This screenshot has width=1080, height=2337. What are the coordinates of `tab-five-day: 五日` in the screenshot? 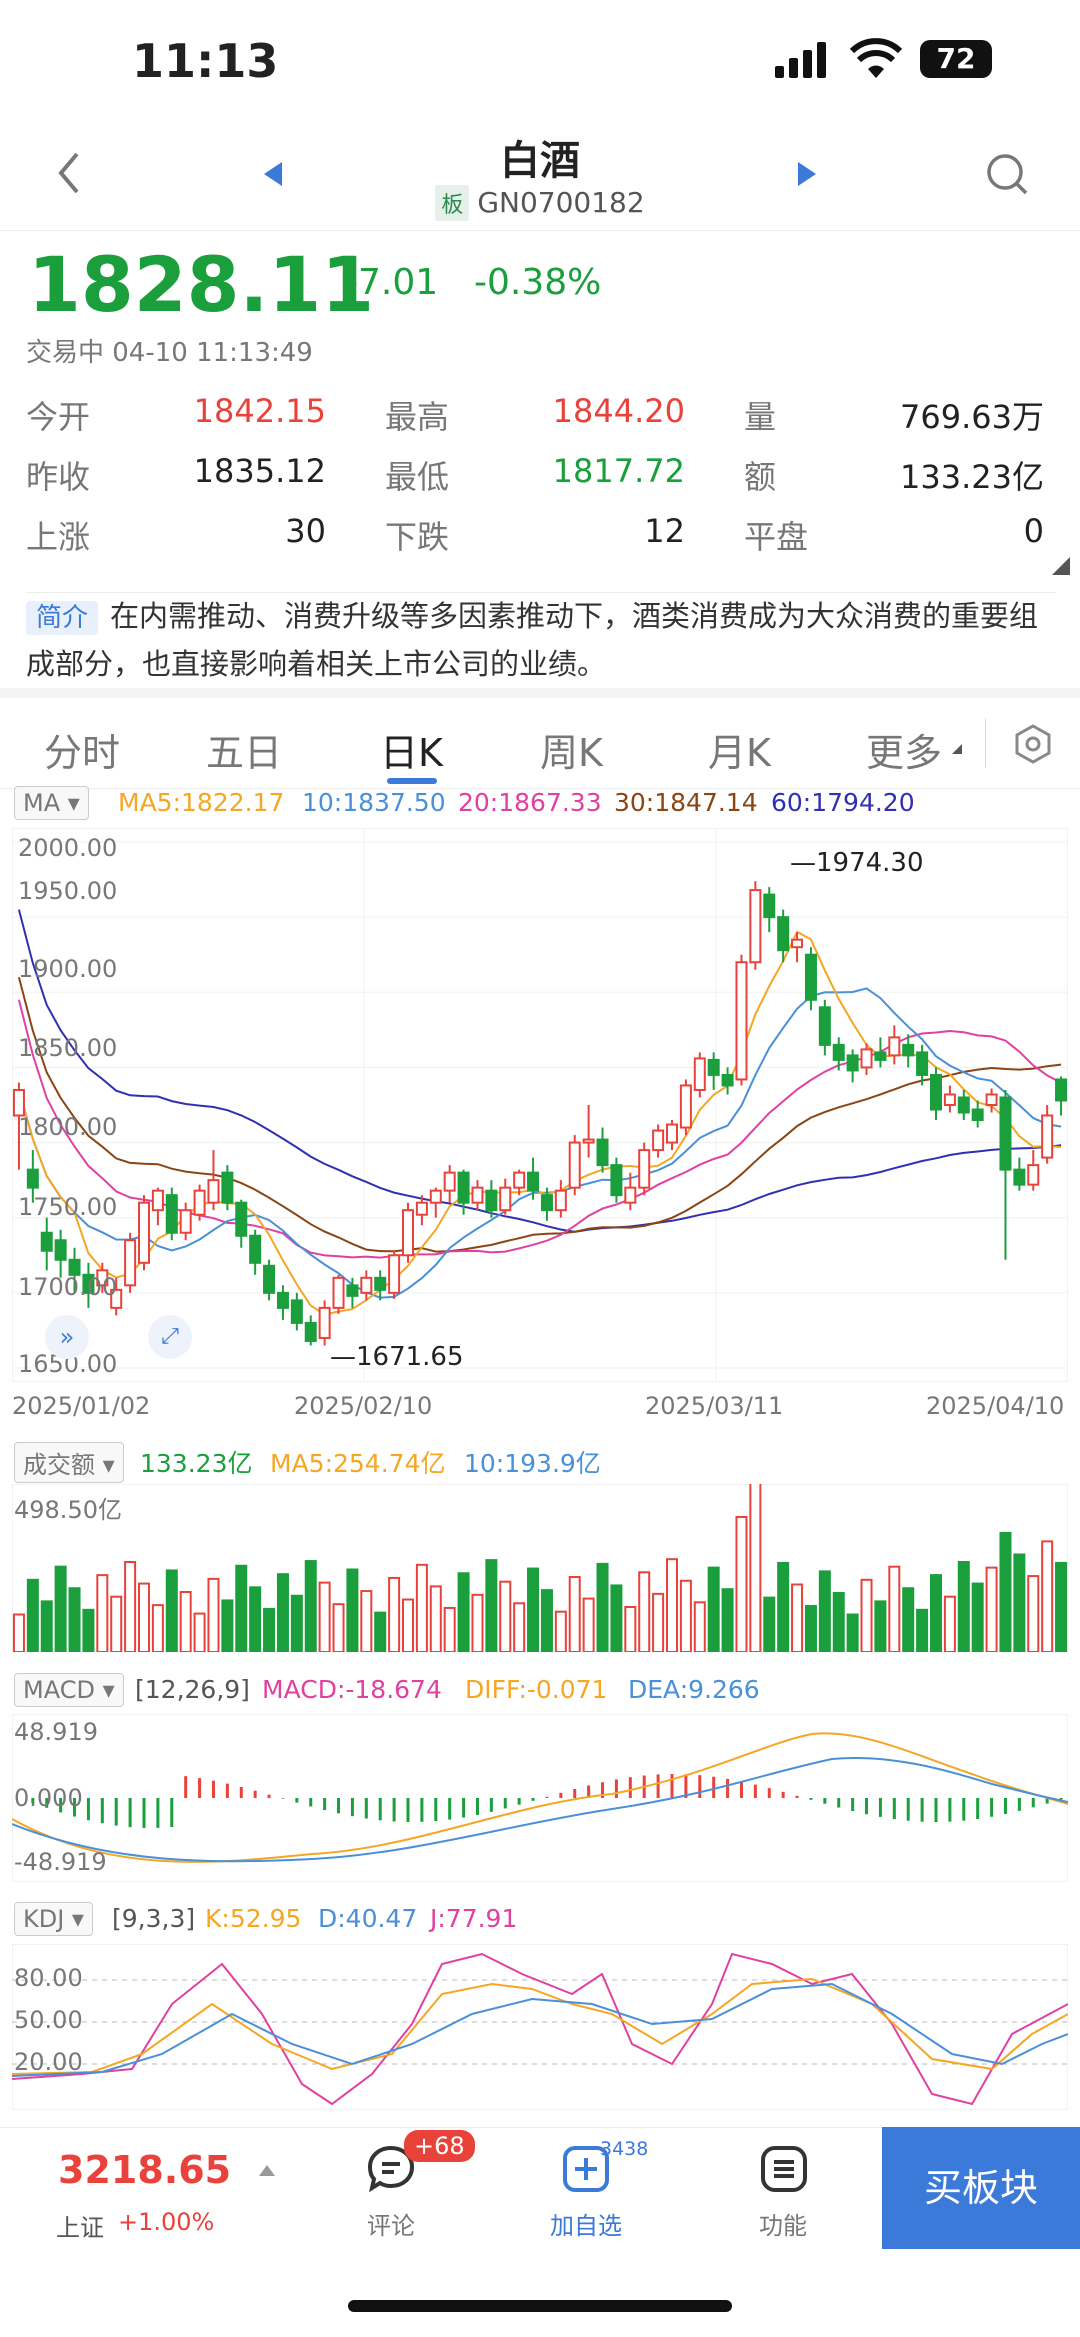 It's located at (244, 753).